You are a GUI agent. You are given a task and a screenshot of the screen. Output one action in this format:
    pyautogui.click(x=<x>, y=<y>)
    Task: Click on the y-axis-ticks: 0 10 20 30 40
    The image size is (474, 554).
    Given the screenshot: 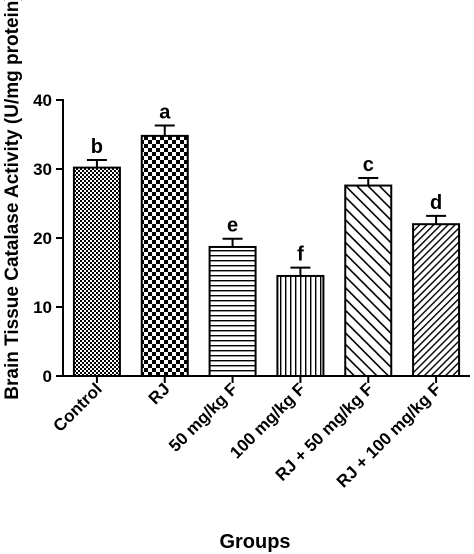 What is the action you would take?
    pyautogui.click(x=48, y=238)
    